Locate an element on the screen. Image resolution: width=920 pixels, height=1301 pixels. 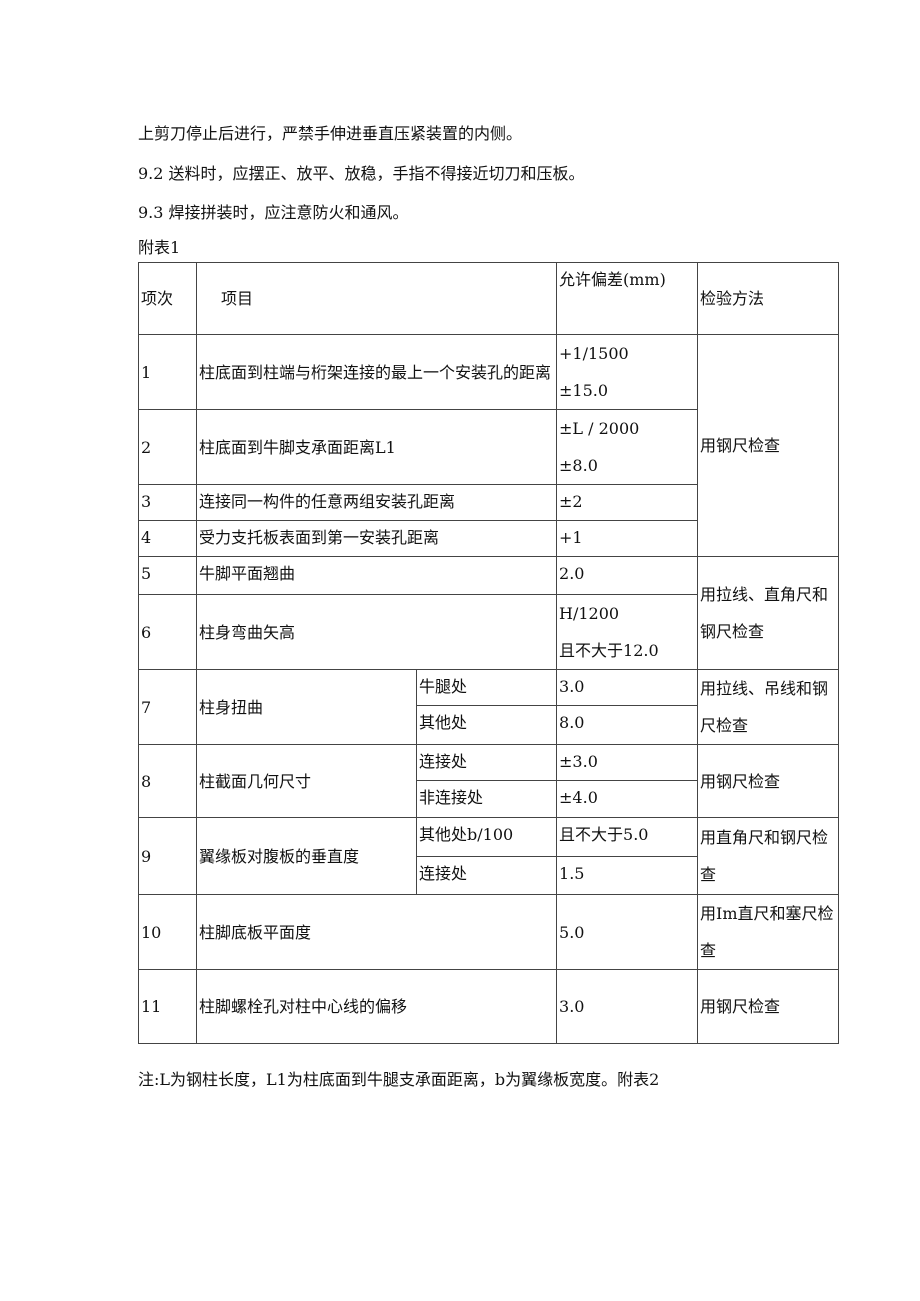
cell-sub-item: 非连接处 is located at coordinates (486, 799).